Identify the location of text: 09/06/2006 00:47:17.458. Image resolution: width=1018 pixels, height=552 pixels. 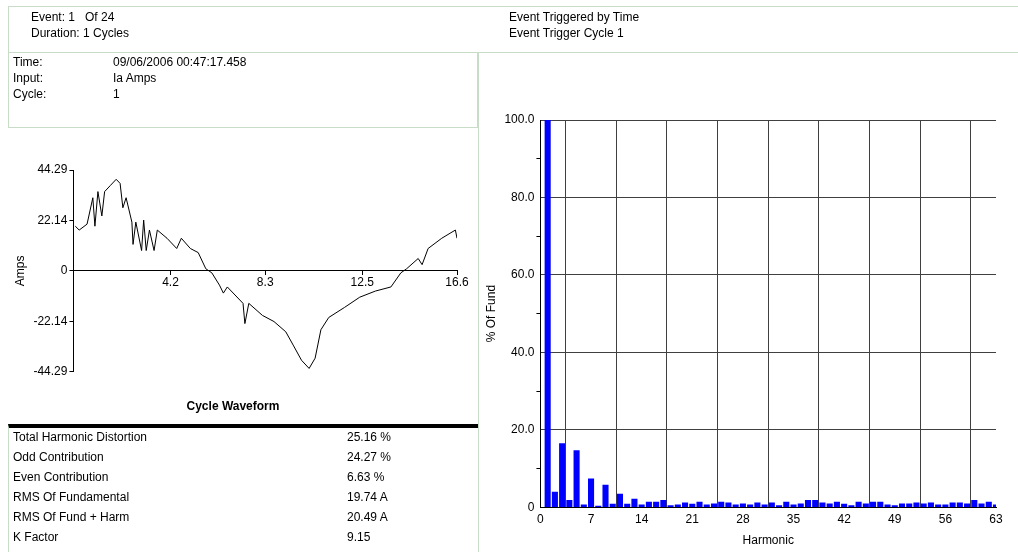
(180, 62).